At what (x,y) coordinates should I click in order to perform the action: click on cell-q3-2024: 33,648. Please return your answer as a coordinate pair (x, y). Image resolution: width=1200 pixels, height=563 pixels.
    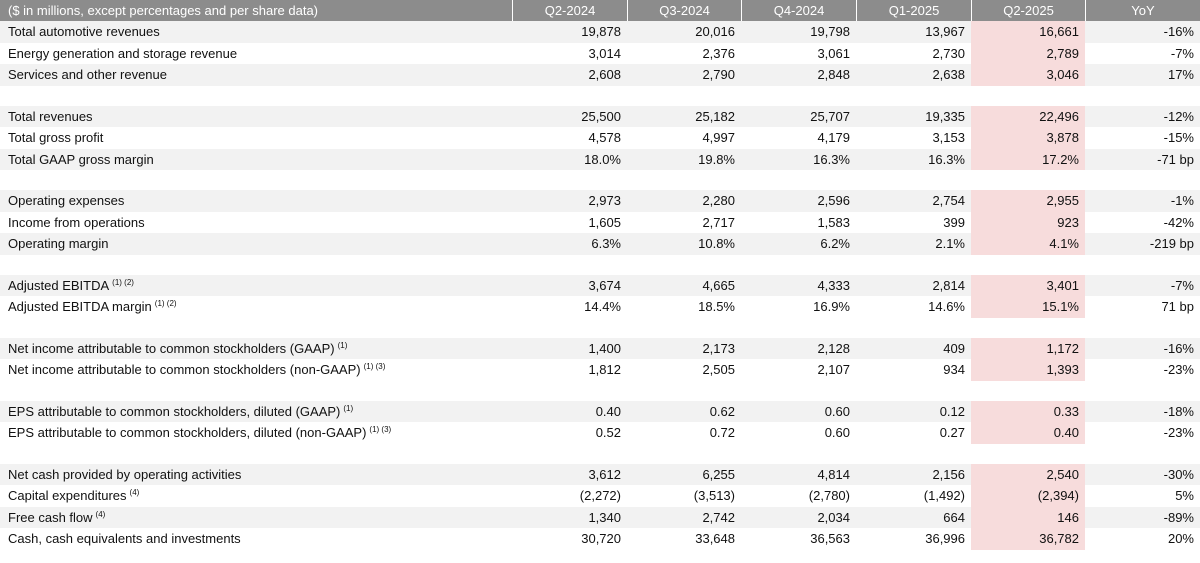
    Looking at the image, I should click on (715, 539).